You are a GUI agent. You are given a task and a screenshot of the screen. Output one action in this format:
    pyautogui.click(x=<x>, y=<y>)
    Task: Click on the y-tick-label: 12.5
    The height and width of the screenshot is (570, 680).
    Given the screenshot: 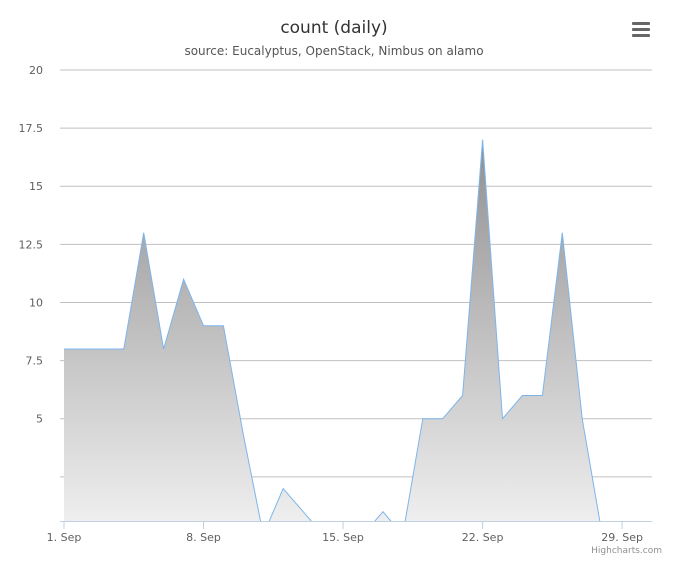 What is the action you would take?
    pyautogui.click(x=31, y=244)
    